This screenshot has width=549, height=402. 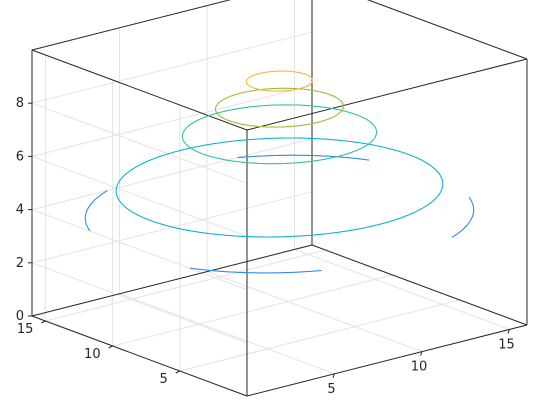 I want to click on z-tick-label: 4, so click(x=20, y=210).